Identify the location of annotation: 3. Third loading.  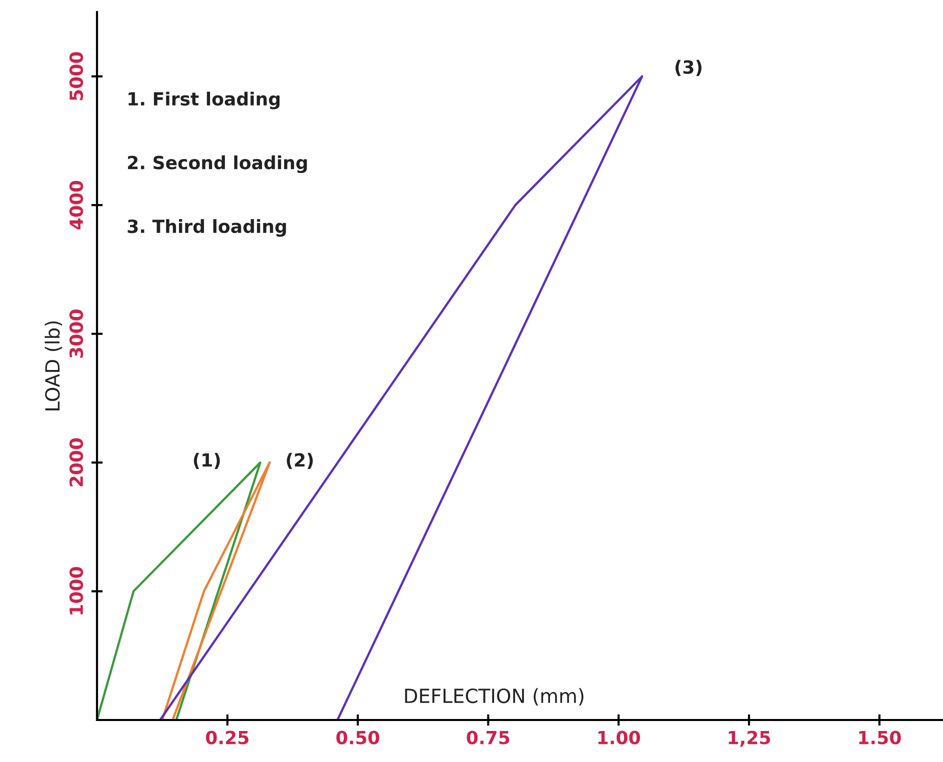
(207, 228).